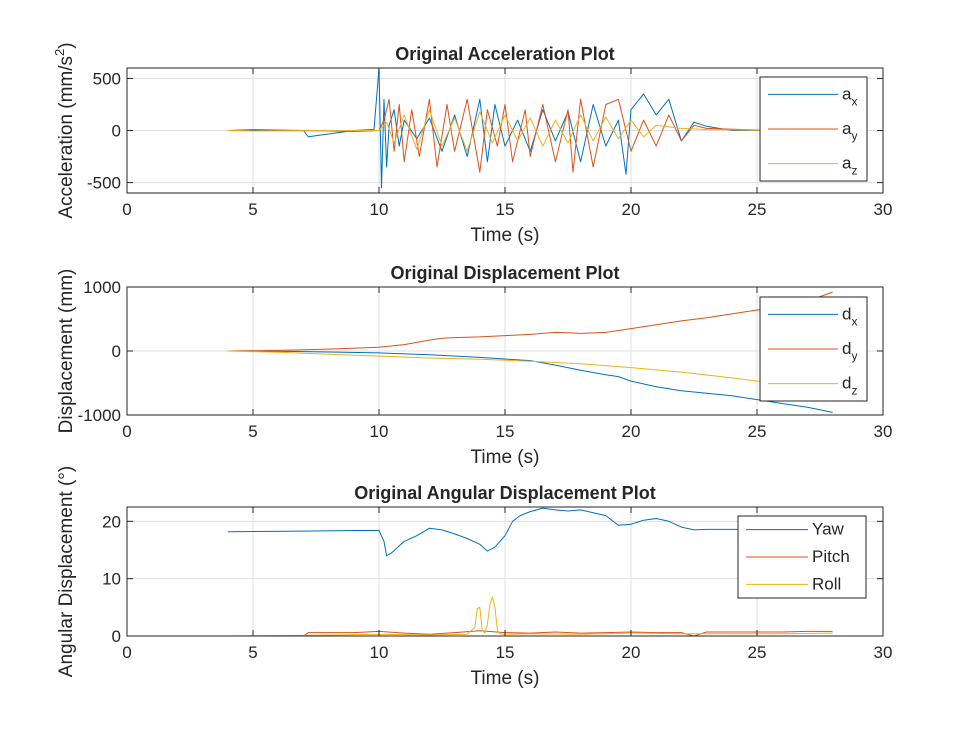 The width and height of the screenshot is (980, 735). I want to click on legend-label: dz, so click(849, 386).